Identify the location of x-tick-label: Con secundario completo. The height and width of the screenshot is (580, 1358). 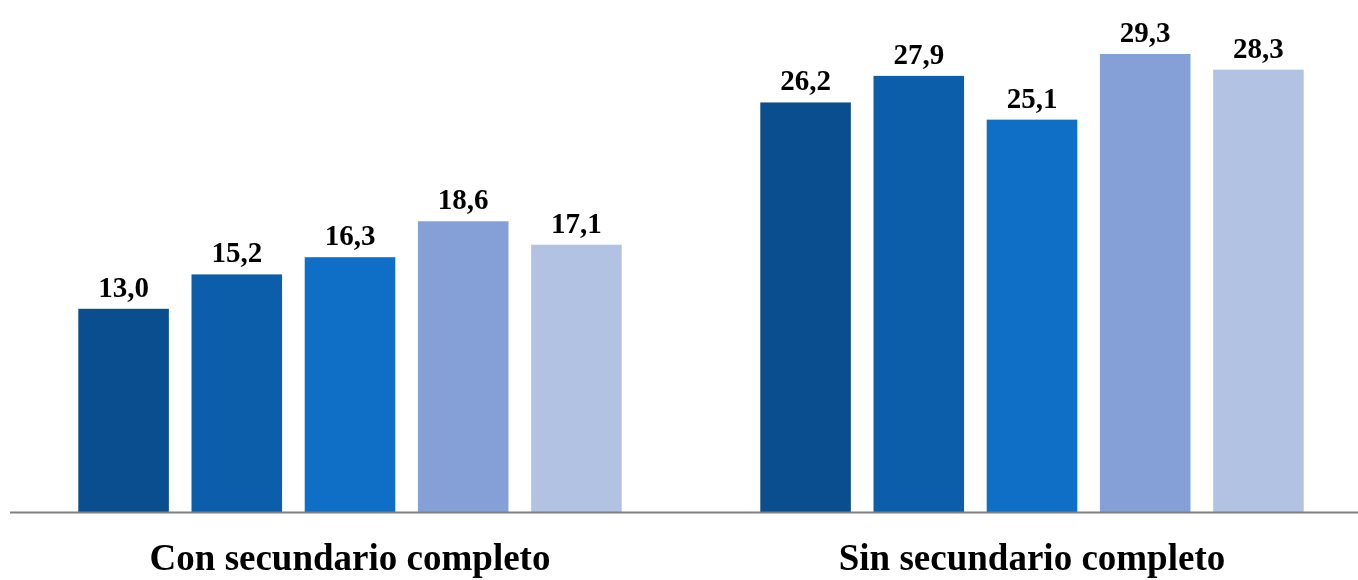
(350, 557).